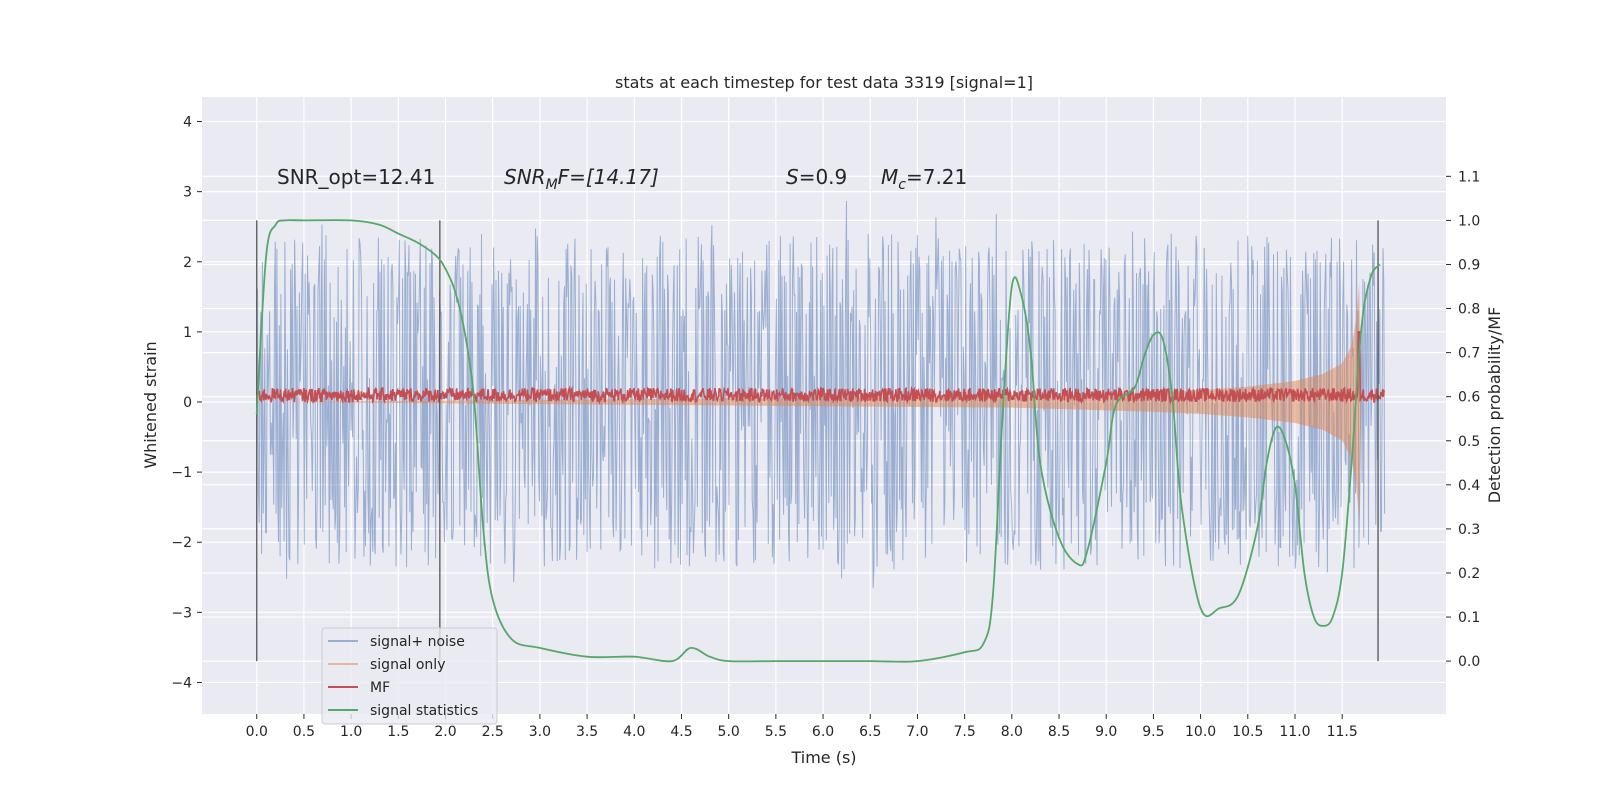 This screenshot has height=800, width=1600. Describe the element at coordinates (398, 732) in the screenshot. I see `x-tick-label: 1.5` at that location.